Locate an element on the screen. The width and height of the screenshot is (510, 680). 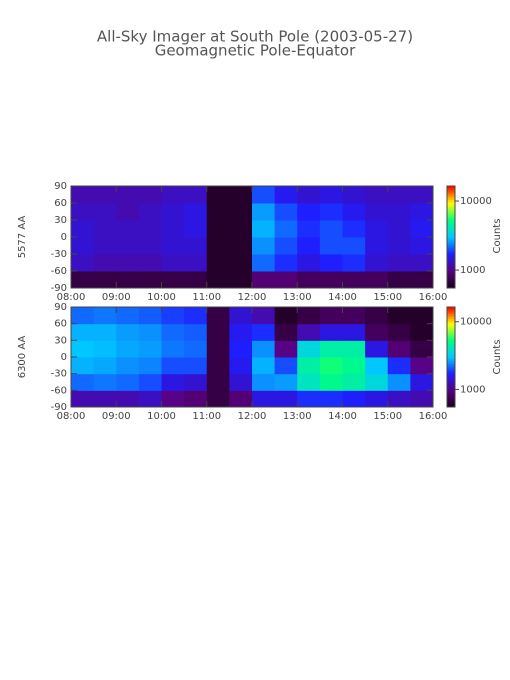
colorbar-tick-label: 1000 is located at coordinates (472, 389).